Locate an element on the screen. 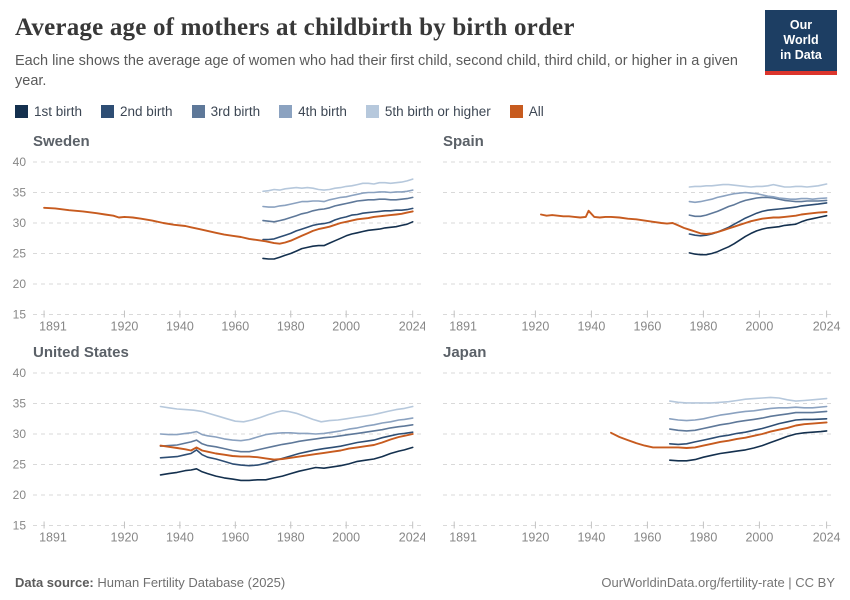  chart-svg-japan: 1891 1920 1940 1960 1980 2000 2024 is located at coordinates (642, 458).